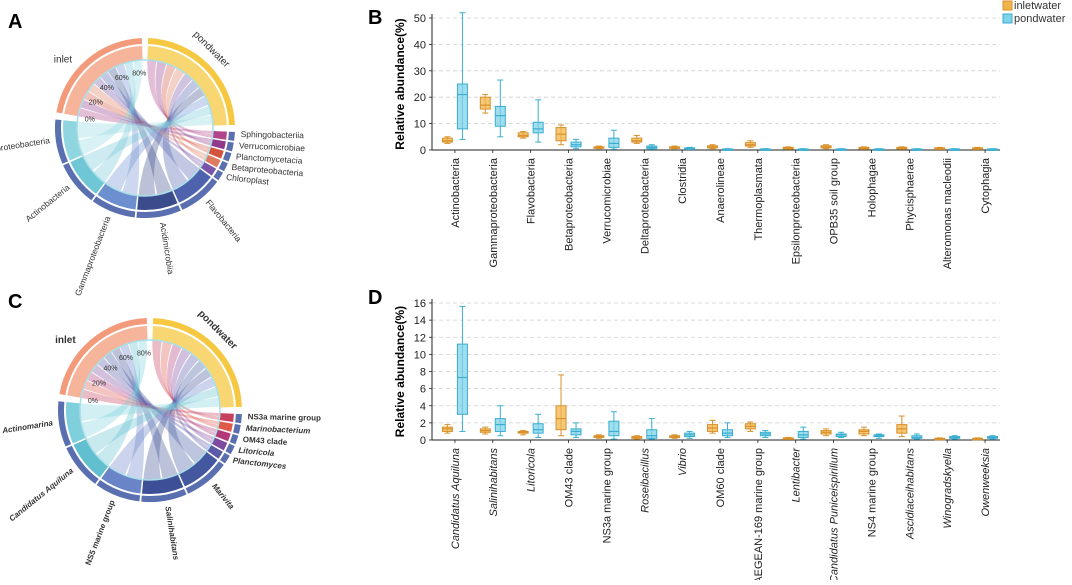  Describe the element at coordinates (456, 498) in the screenshot. I see `x-tick-label: Candidatus Aquiluna` at that location.